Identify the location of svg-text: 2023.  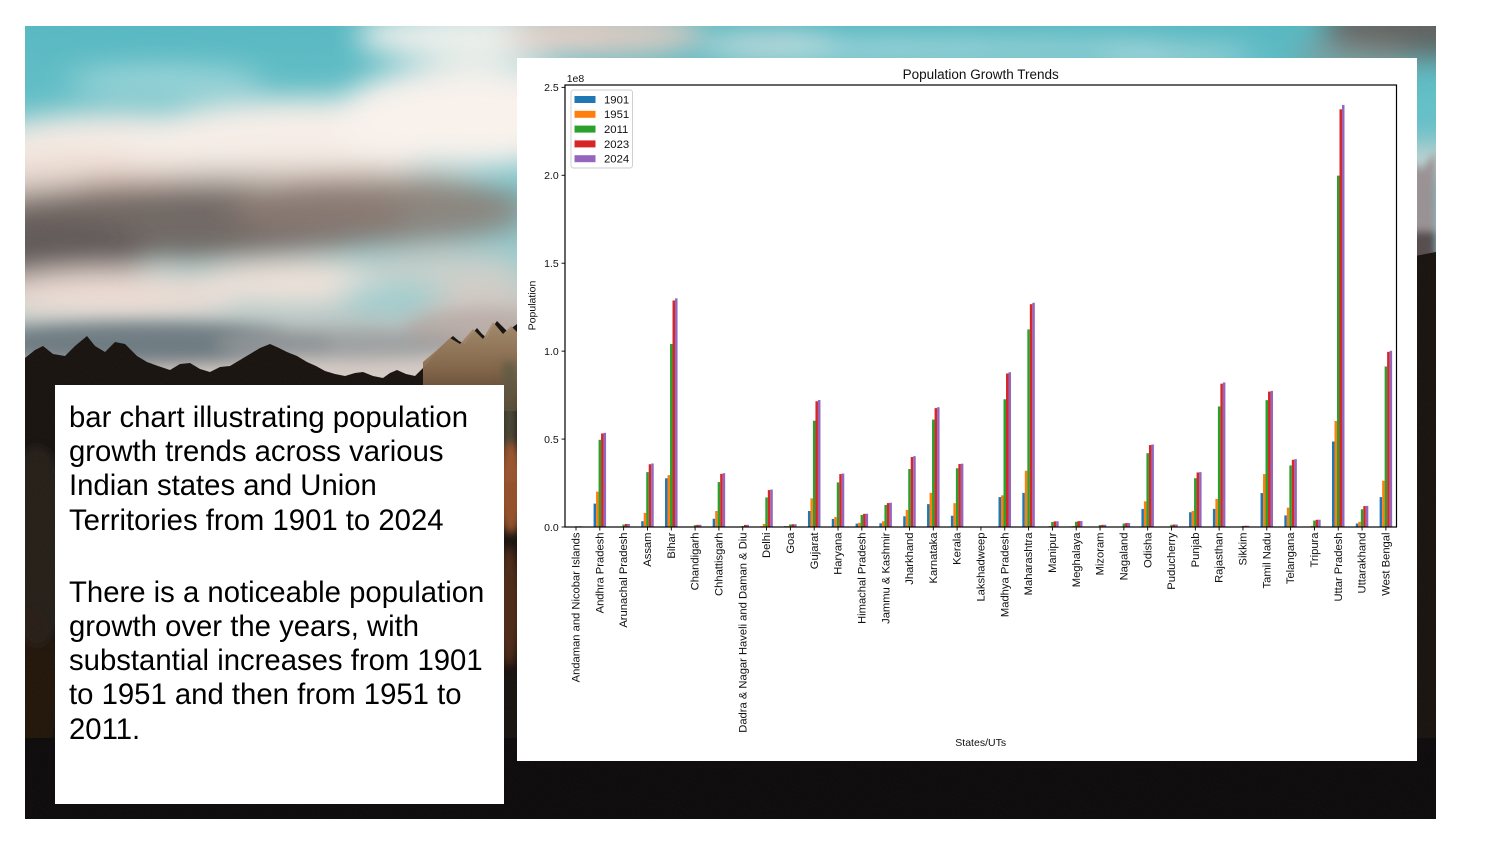
(616, 145).